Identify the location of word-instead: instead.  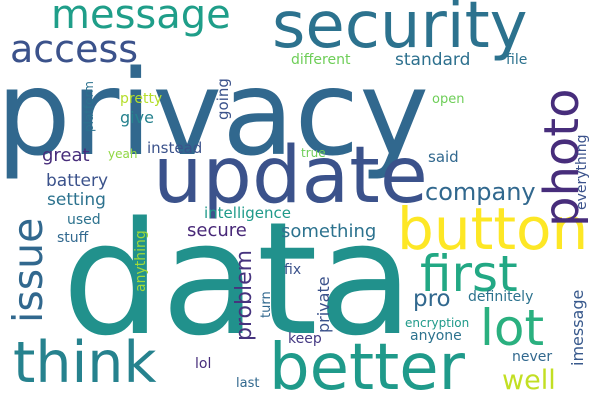
(175, 148).